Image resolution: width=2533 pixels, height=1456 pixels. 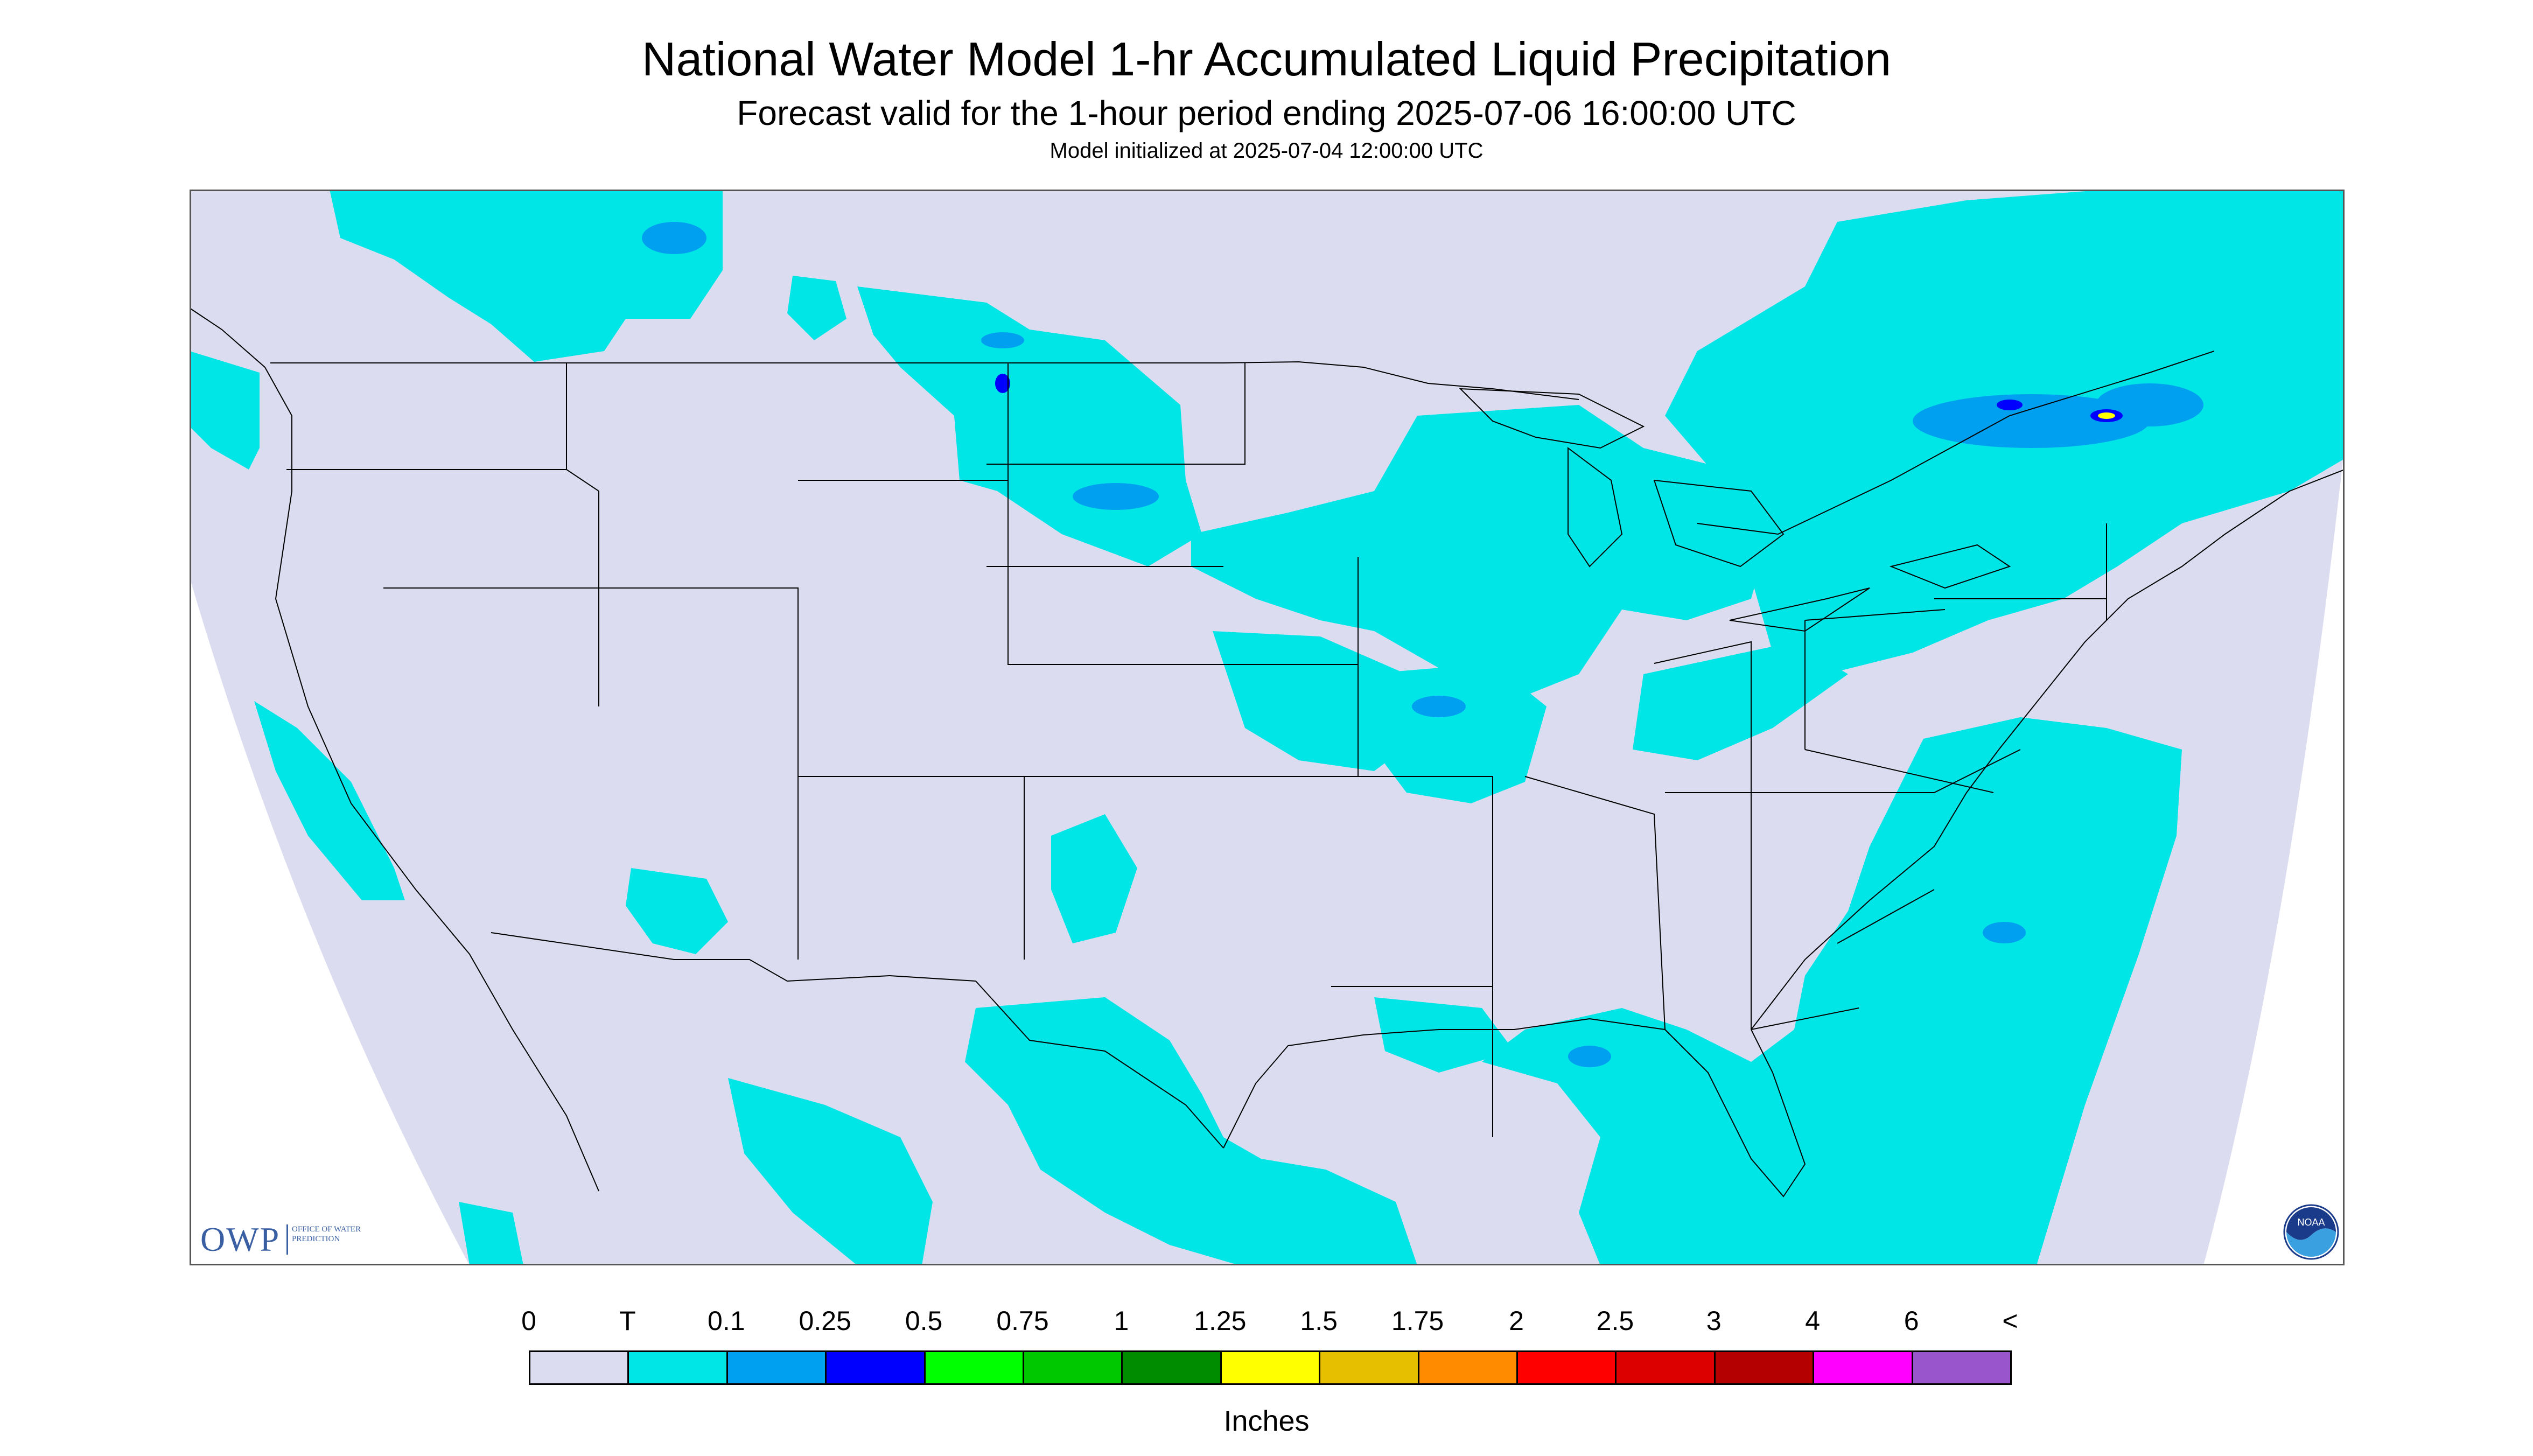 What do you see at coordinates (628, 1321) in the screenshot?
I see `legend-label: T` at bounding box center [628, 1321].